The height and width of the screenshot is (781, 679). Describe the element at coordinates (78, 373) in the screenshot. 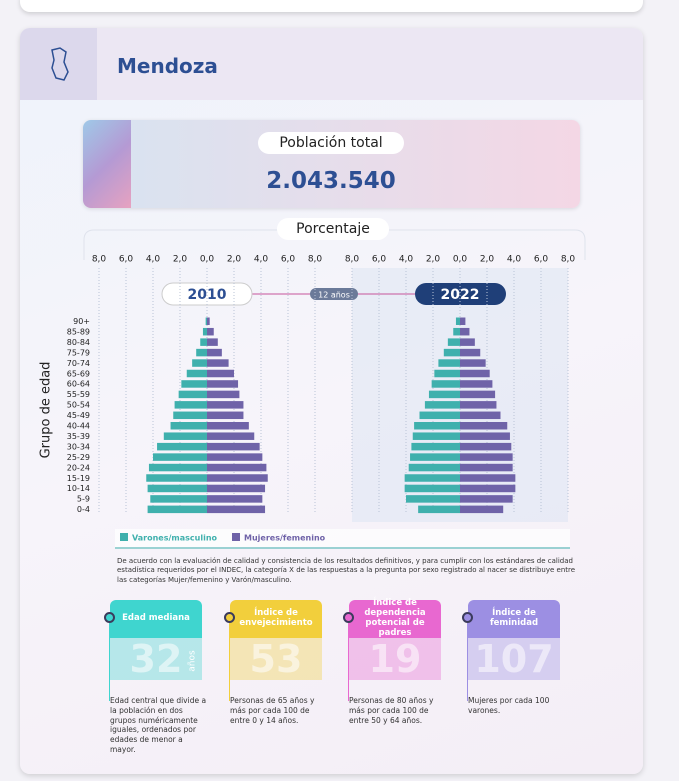

I see `age-label: 65-69` at that location.